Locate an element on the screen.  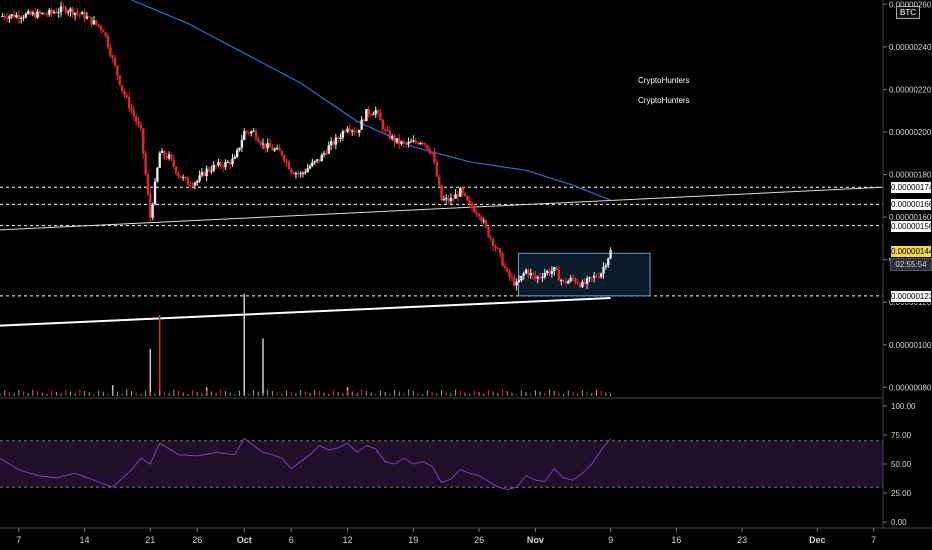
y-tick-label: 0.00000080 is located at coordinates (910, 387).